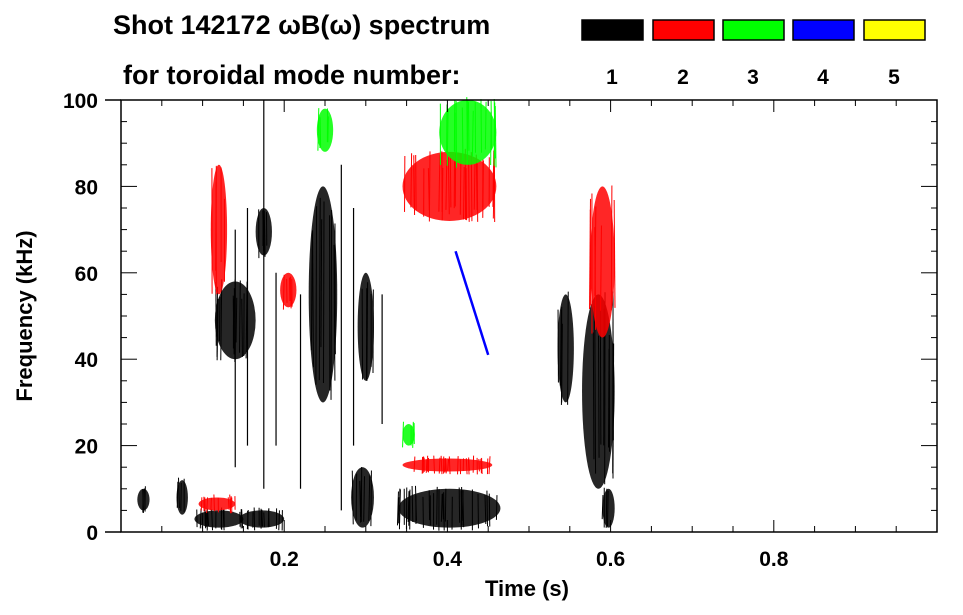  What do you see at coordinates (774, 559) in the screenshot?
I see `x-tick-label: 0.8` at bounding box center [774, 559].